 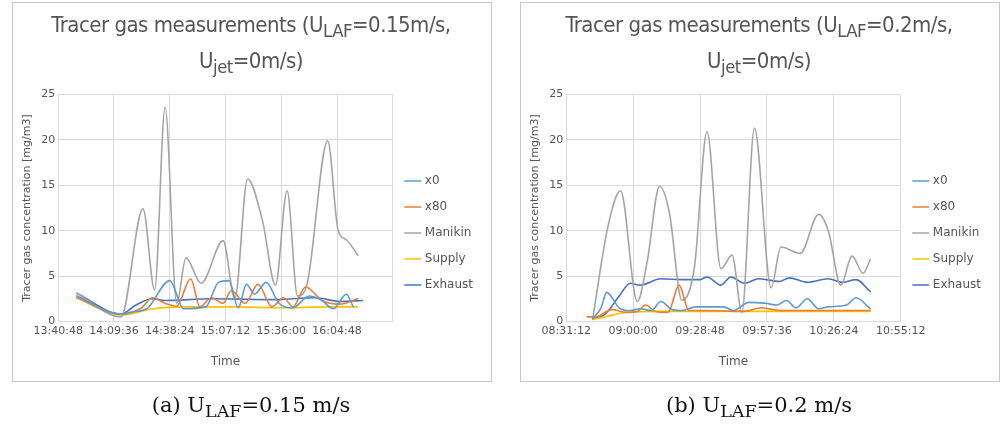 I want to click on chart-title: Tracer gas measurements (U$_{LAF}$=0.2m/s, U$_{jet}$=0m/s), so click(x=759, y=45).